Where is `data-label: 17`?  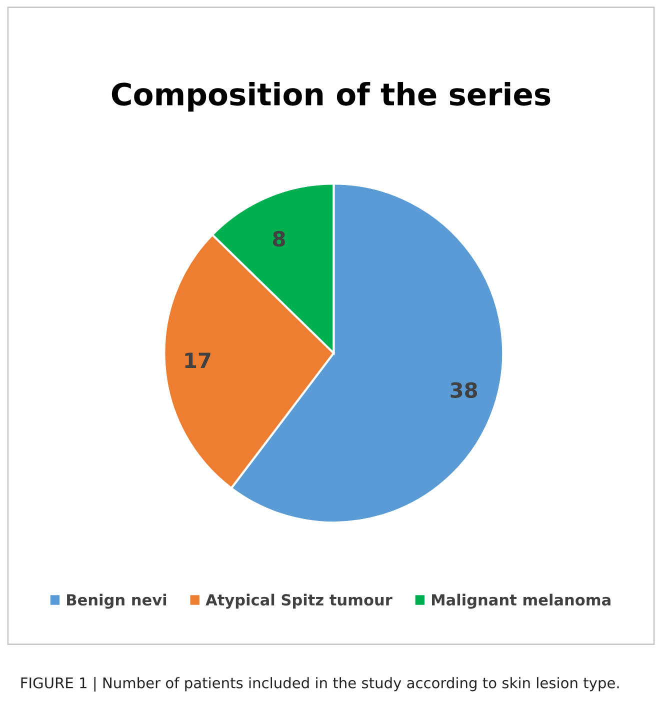
data-label: 17 is located at coordinates (197, 360).